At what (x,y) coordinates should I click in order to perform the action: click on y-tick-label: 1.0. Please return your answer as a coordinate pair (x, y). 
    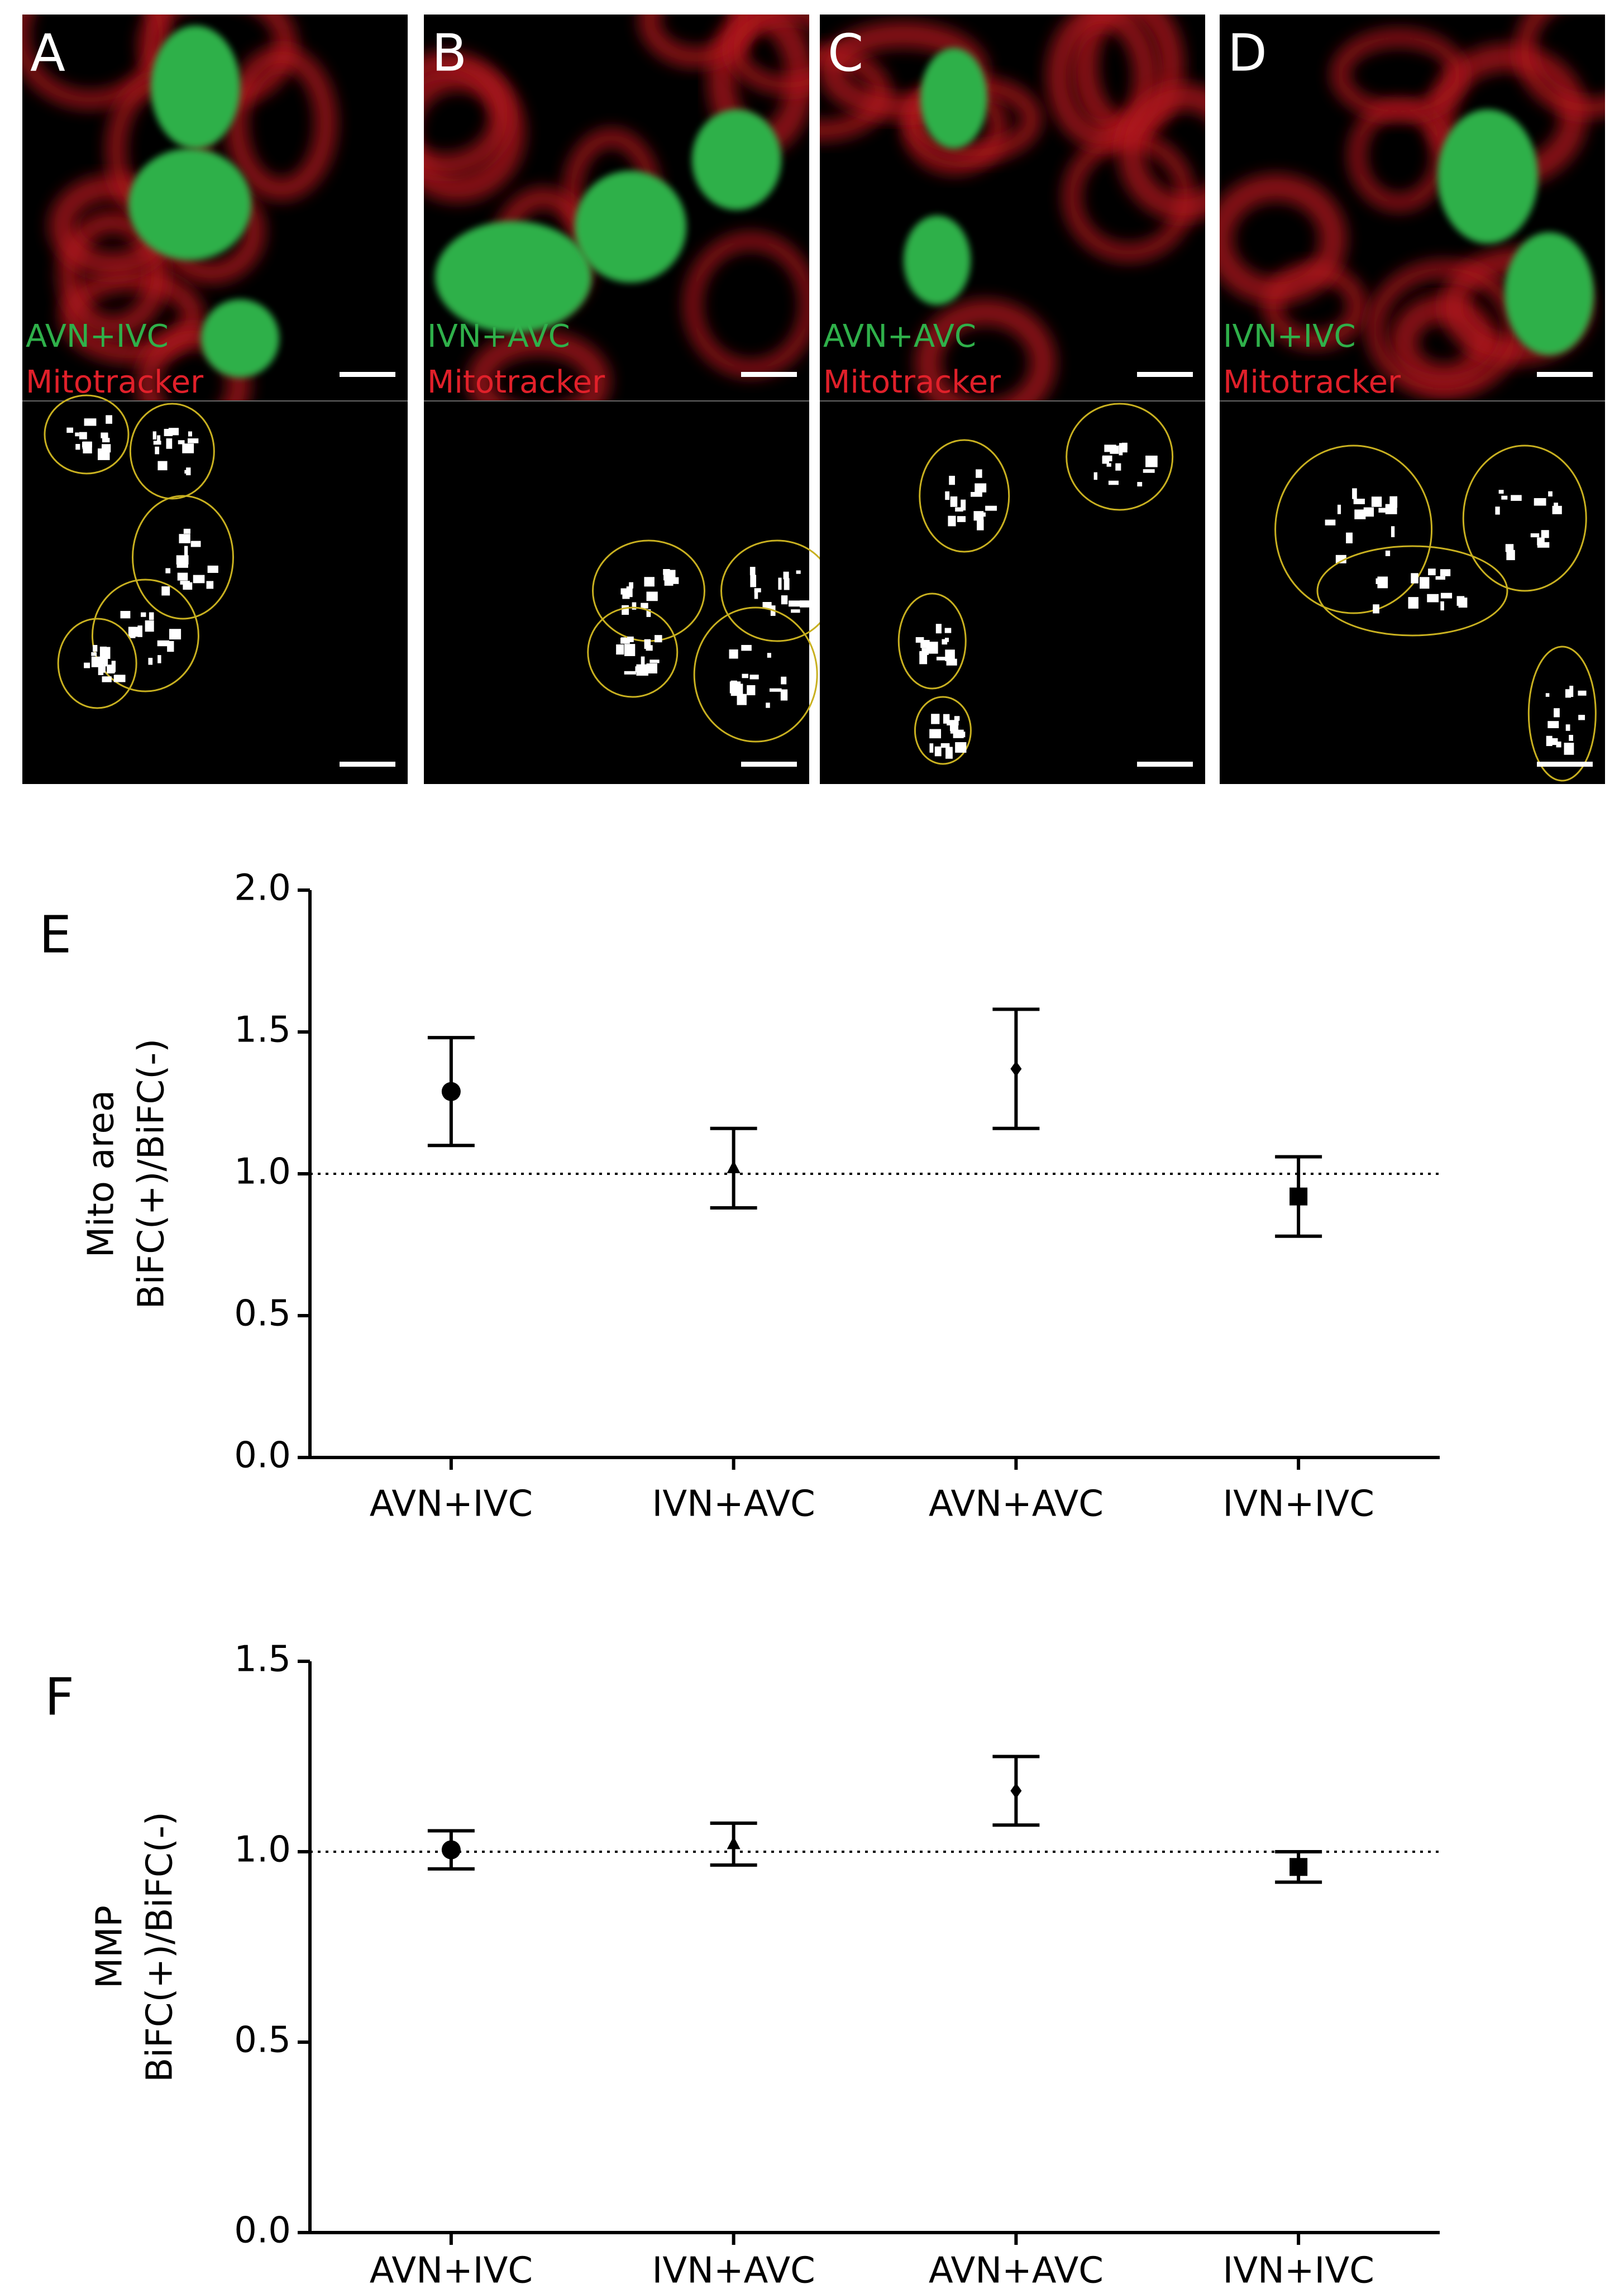
    Looking at the image, I should click on (262, 1172).